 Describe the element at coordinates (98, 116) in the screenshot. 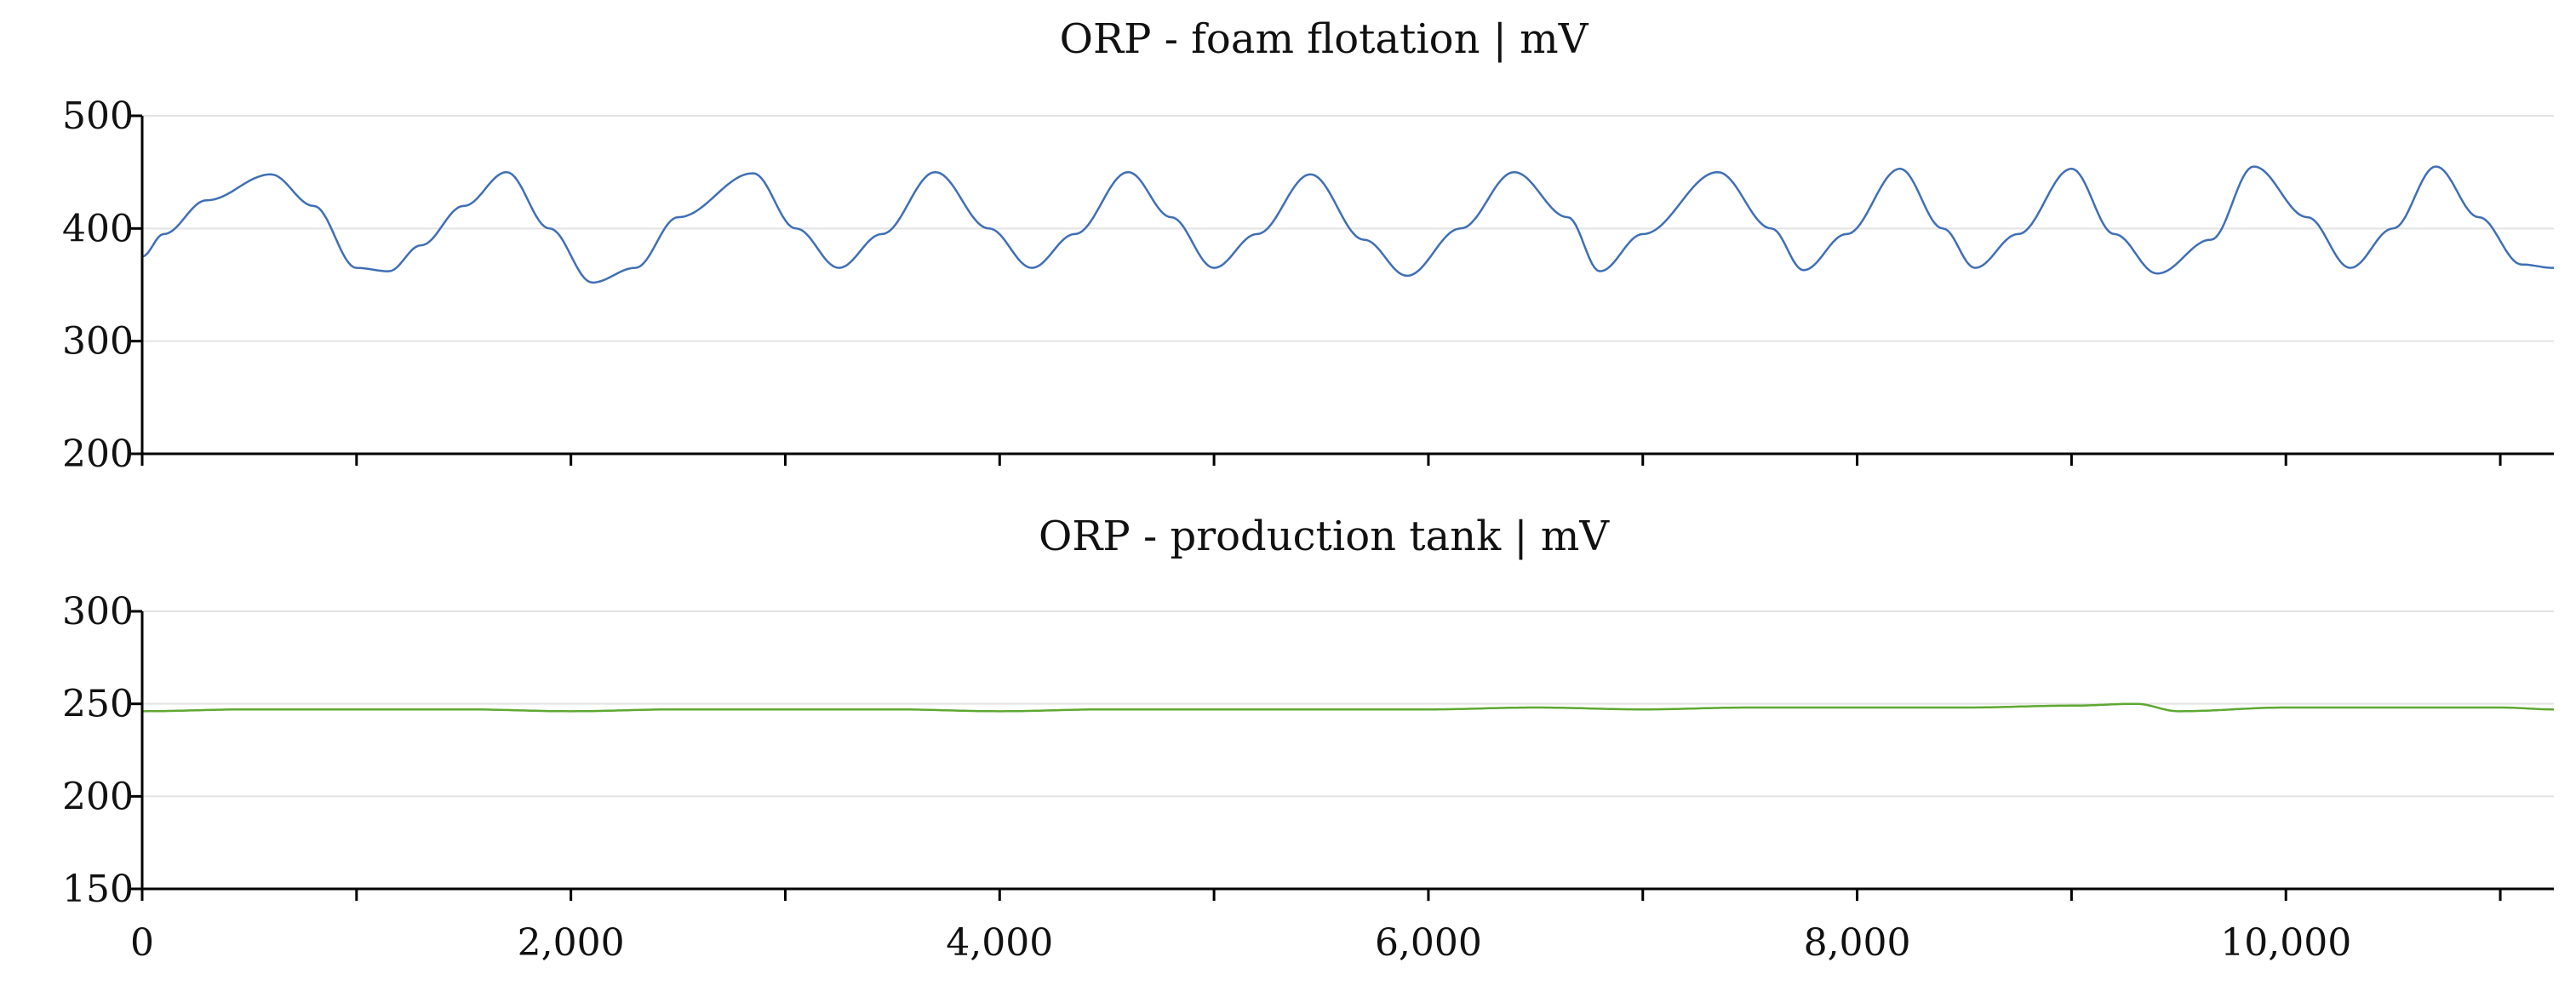

I see `y-tick-label: 500` at that location.